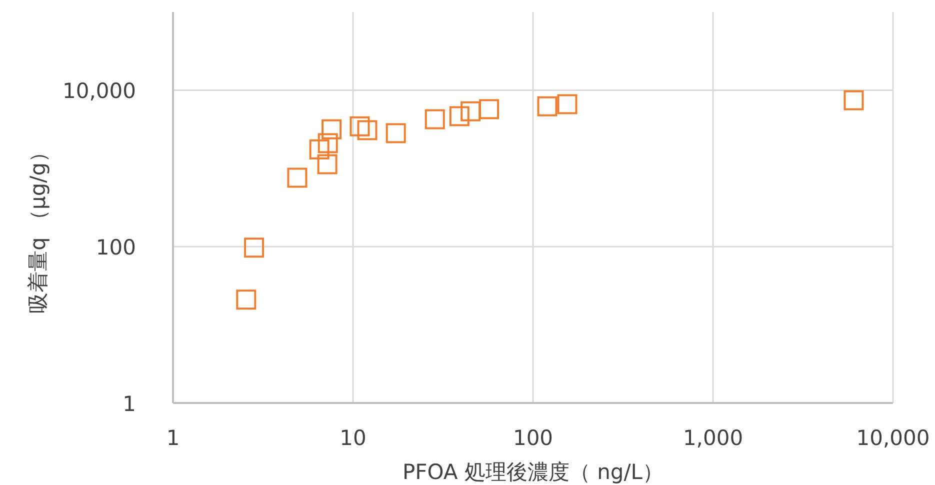 Image resolution: width=935 pixels, height=485 pixels. I want to click on x-tick-label: 1, so click(173, 438).